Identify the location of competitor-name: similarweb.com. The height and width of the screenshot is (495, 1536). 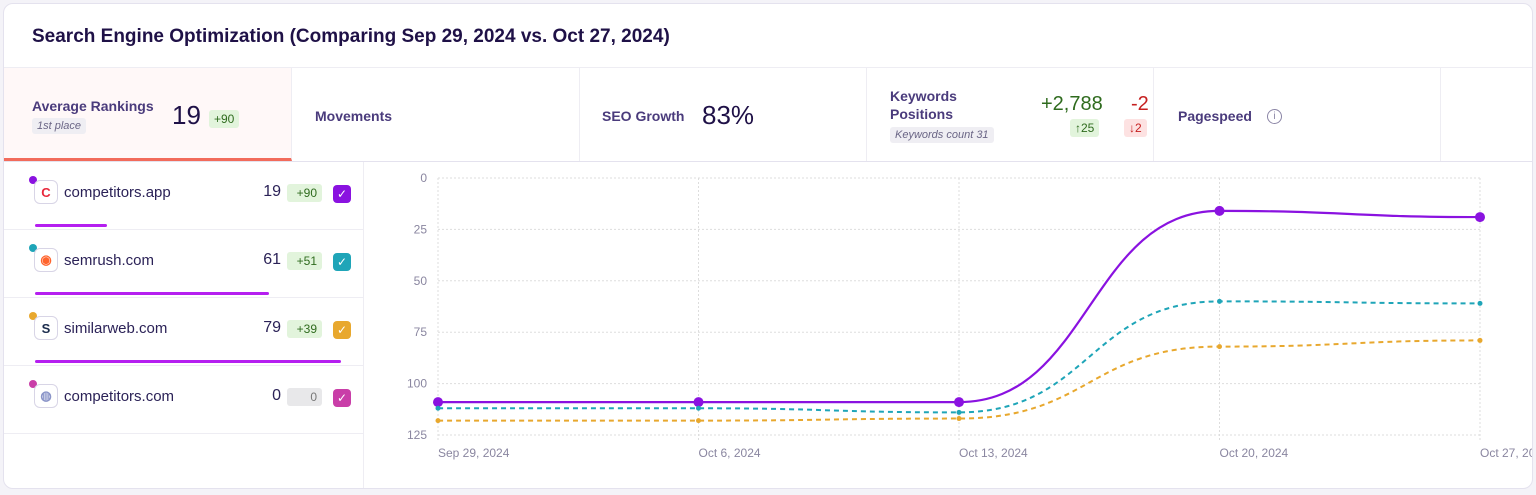
(116, 328).